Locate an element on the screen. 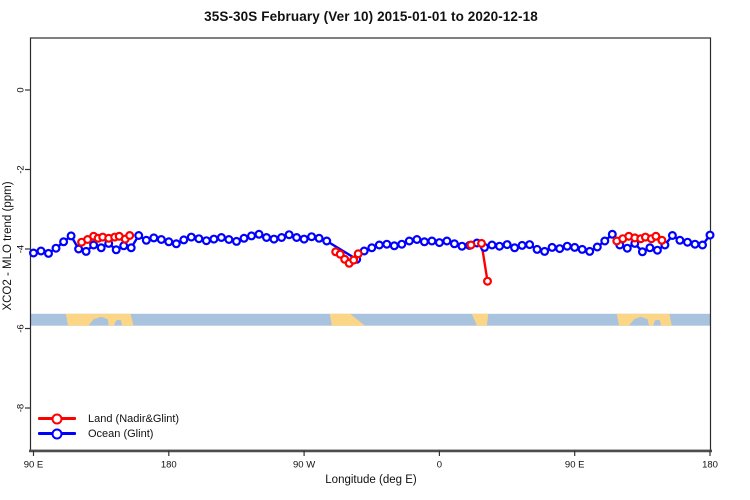  ocean-marker-icon is located at coordinates (57, 433).